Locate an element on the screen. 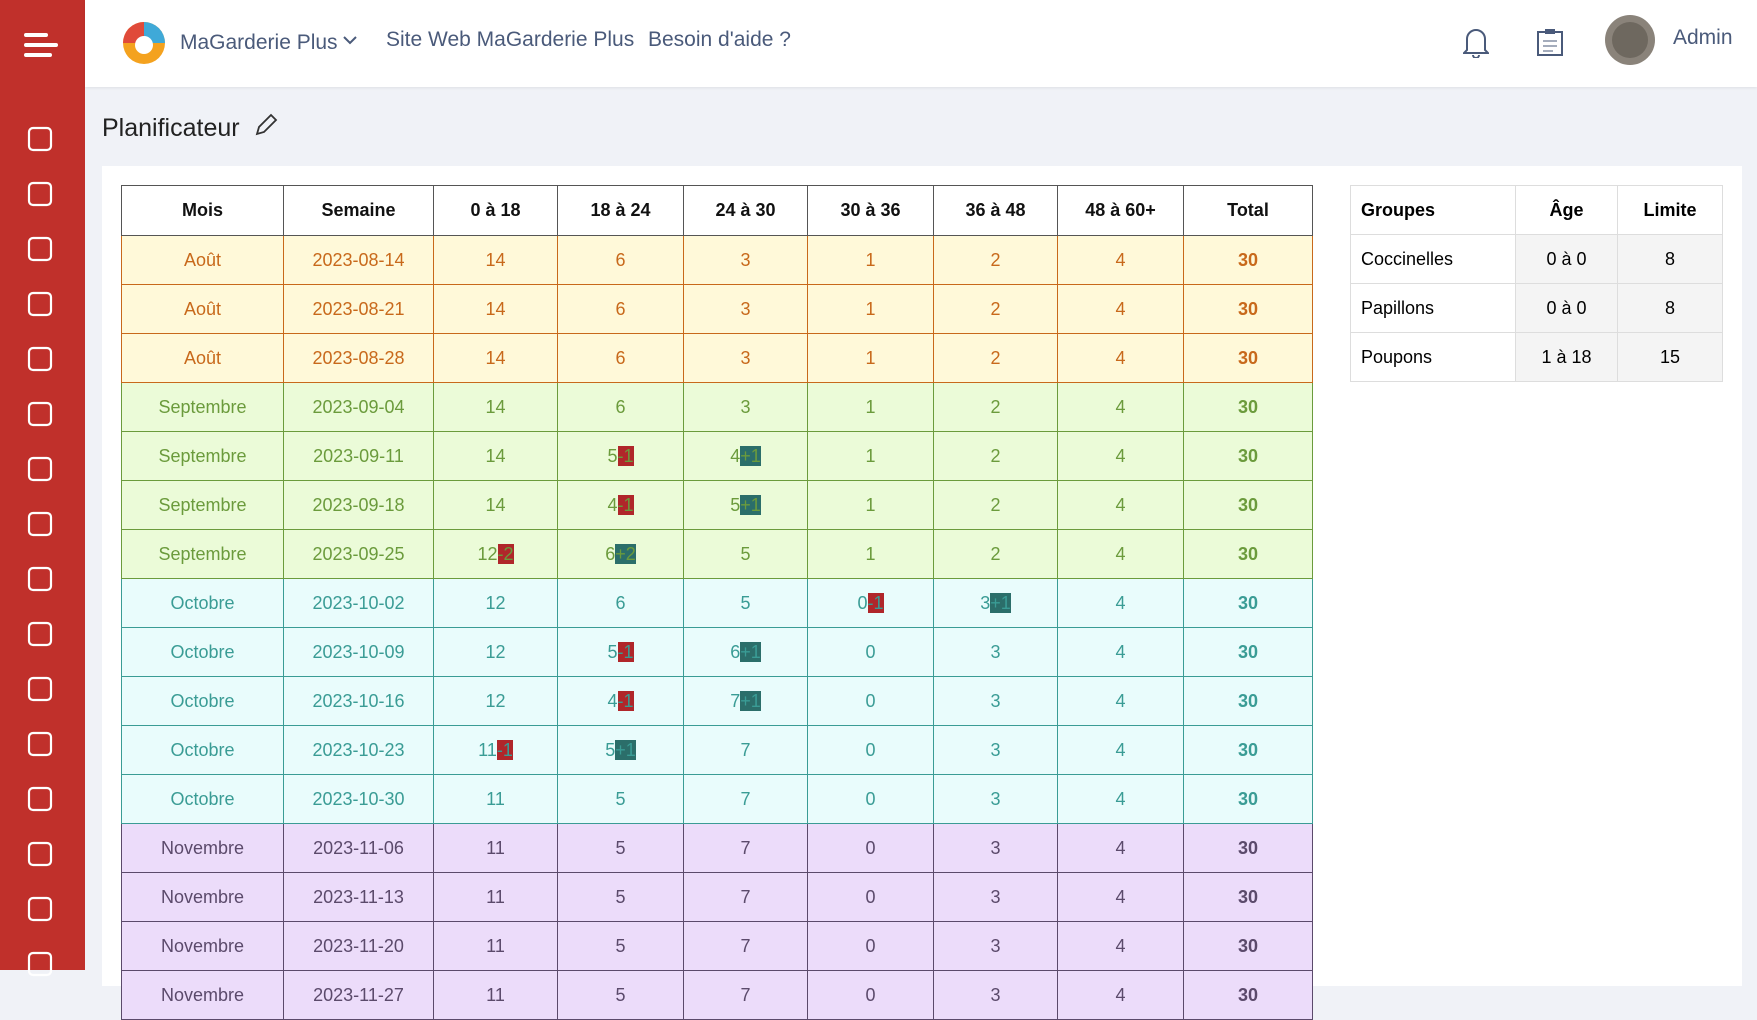 This screenshot has height=1020, width=1757. table-cell: 2023-10-16 is located at coordinates (358, 701).